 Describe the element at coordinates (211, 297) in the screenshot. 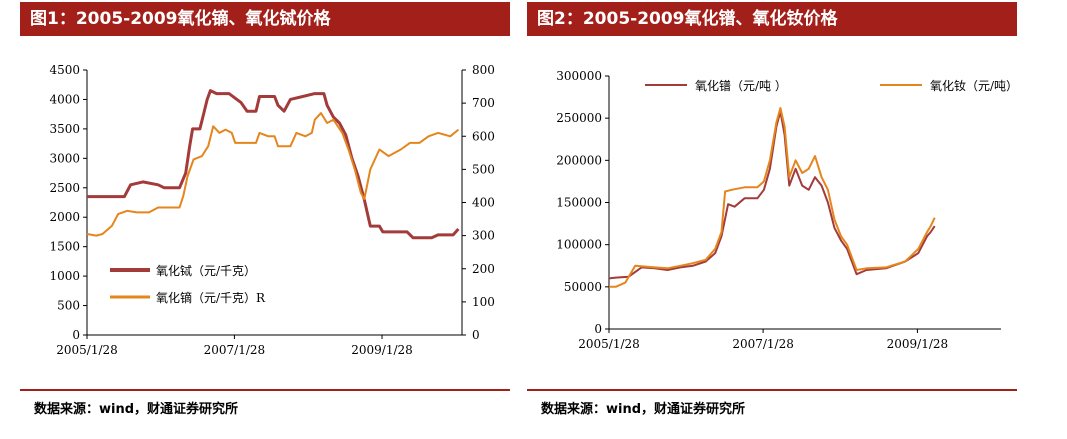

I see `legend-label-2: 氧化镝（元/千克）R` at that location.